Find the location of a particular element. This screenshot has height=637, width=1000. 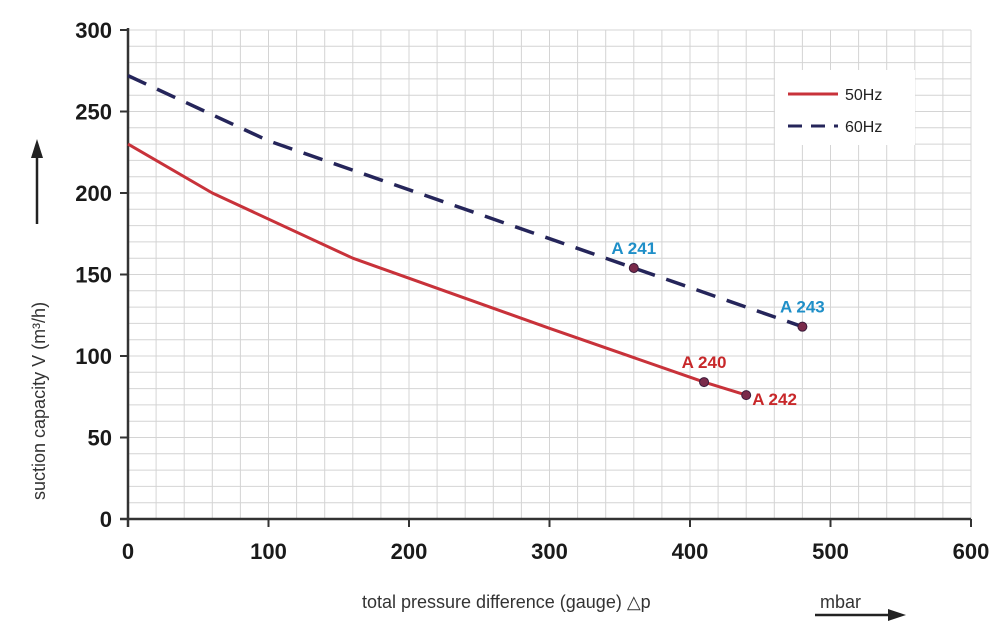

legend-box is located at coordinates (845, 107).